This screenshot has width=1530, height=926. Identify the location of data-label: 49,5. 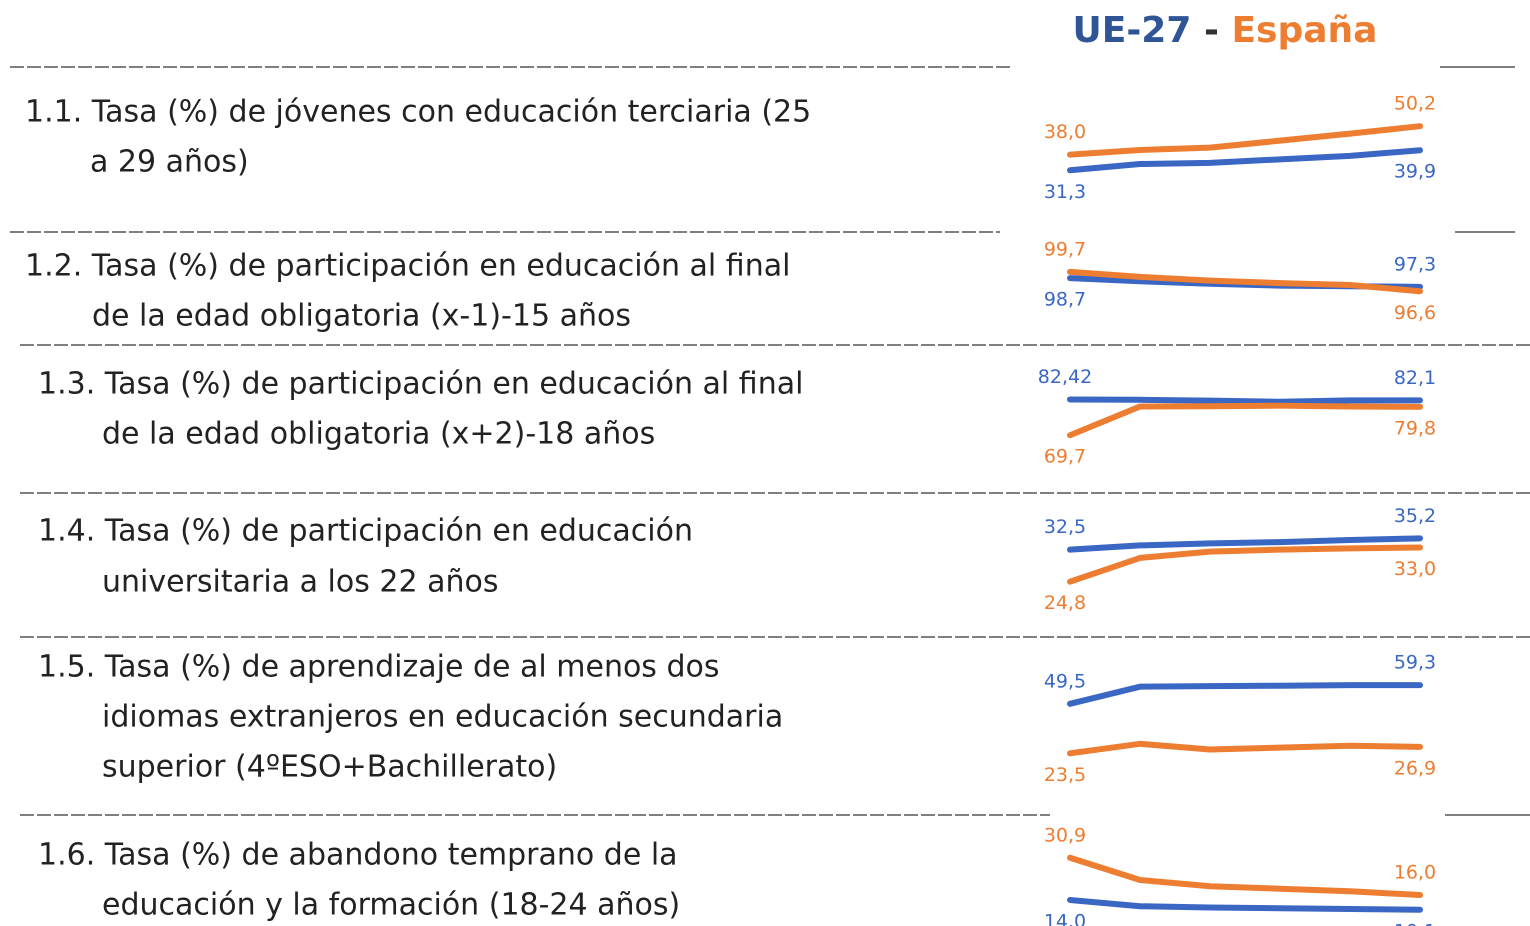
(1065, 681).